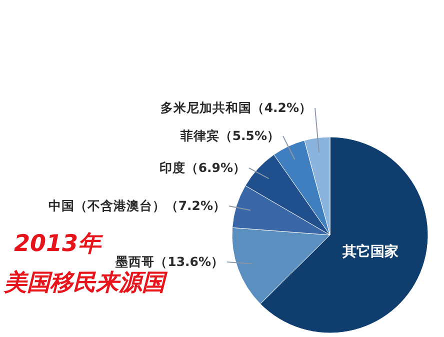 This screenshot has height=337, width=444. What do you see at coordinates (85, 282) in the screenshot?
I see `text: 美国移民来源国` at bounding box center [85, 282].